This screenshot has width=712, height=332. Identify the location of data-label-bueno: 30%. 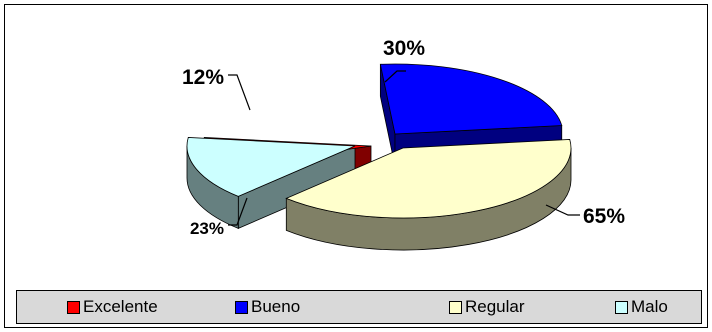
(404, 48).